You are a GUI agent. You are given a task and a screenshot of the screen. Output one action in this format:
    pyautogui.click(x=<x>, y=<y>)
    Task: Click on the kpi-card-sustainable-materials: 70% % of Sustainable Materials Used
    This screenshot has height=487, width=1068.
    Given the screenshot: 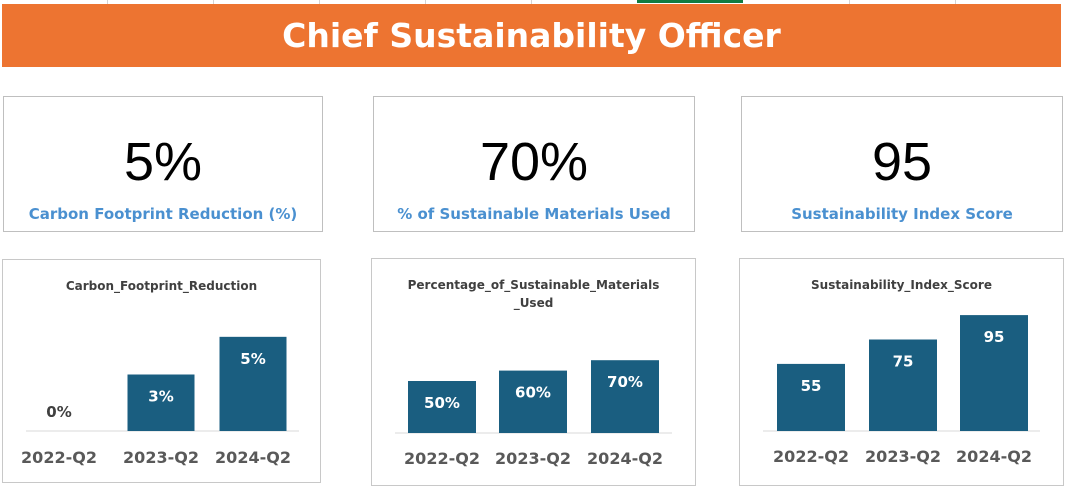 What is the action you would take?
    pyautogui.click(x=534, y=164)
    